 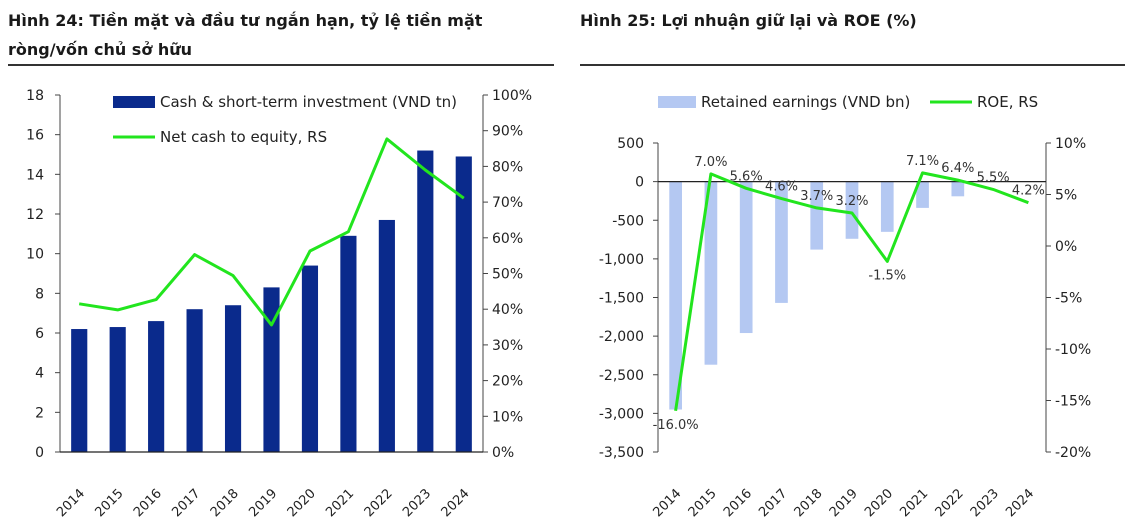 What do you see at coordinates (781, 187) in the screenshot?
I see `data-label-2017: 4.6%` at bounding box center [781, 187].